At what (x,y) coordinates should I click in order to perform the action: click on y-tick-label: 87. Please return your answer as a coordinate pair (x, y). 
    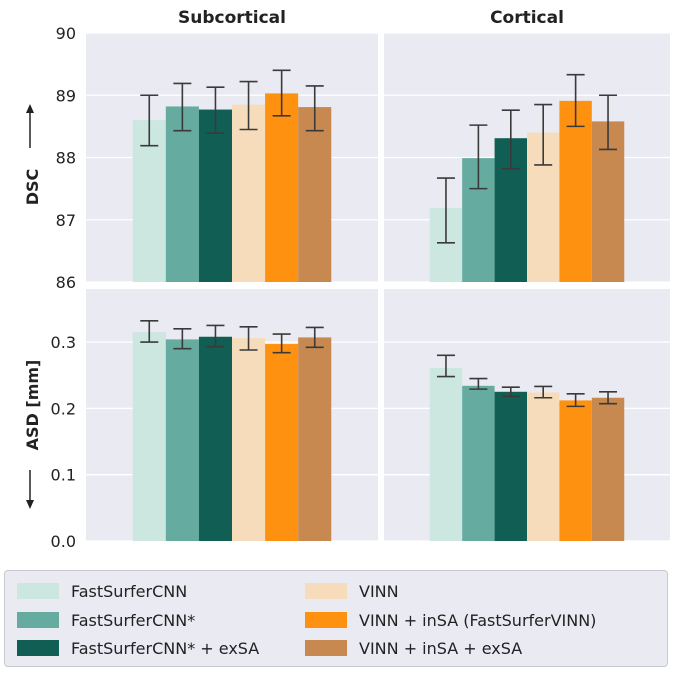
    Looking at the image, I should click on (66, 220).